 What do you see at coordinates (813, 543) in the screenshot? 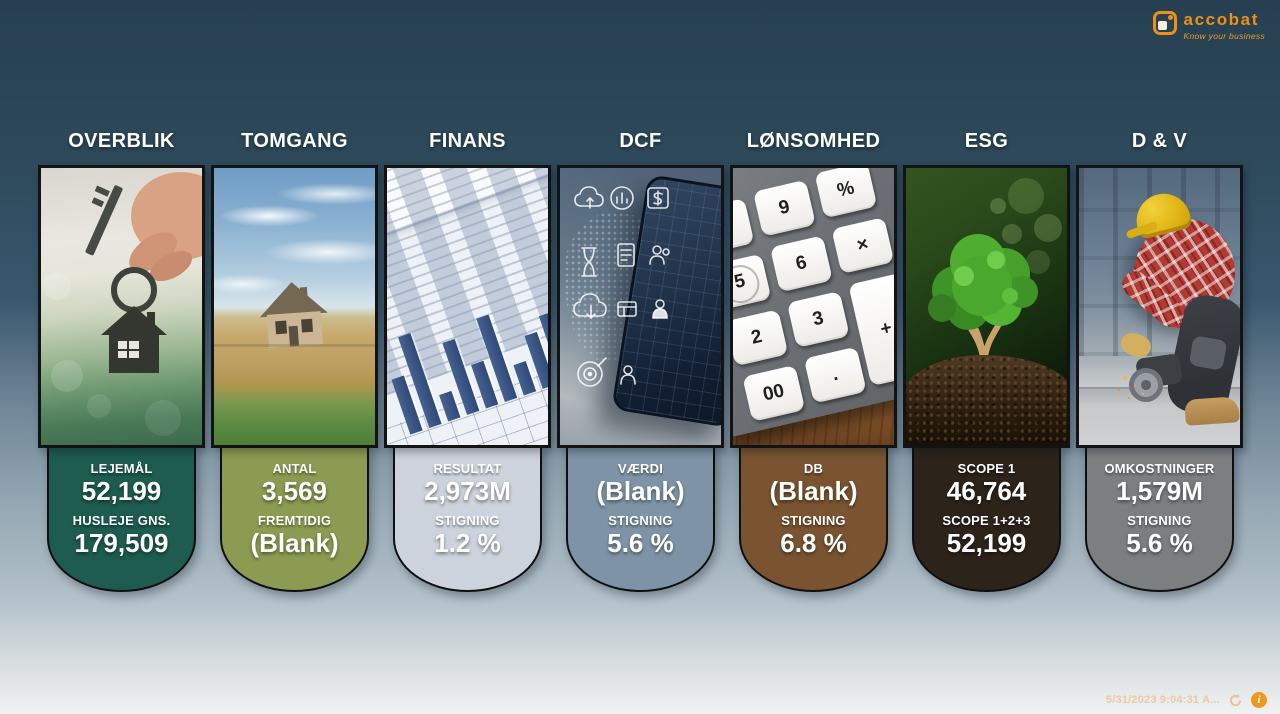
I see `stat-value: 6.8 %` at bounding box center [813, 543].